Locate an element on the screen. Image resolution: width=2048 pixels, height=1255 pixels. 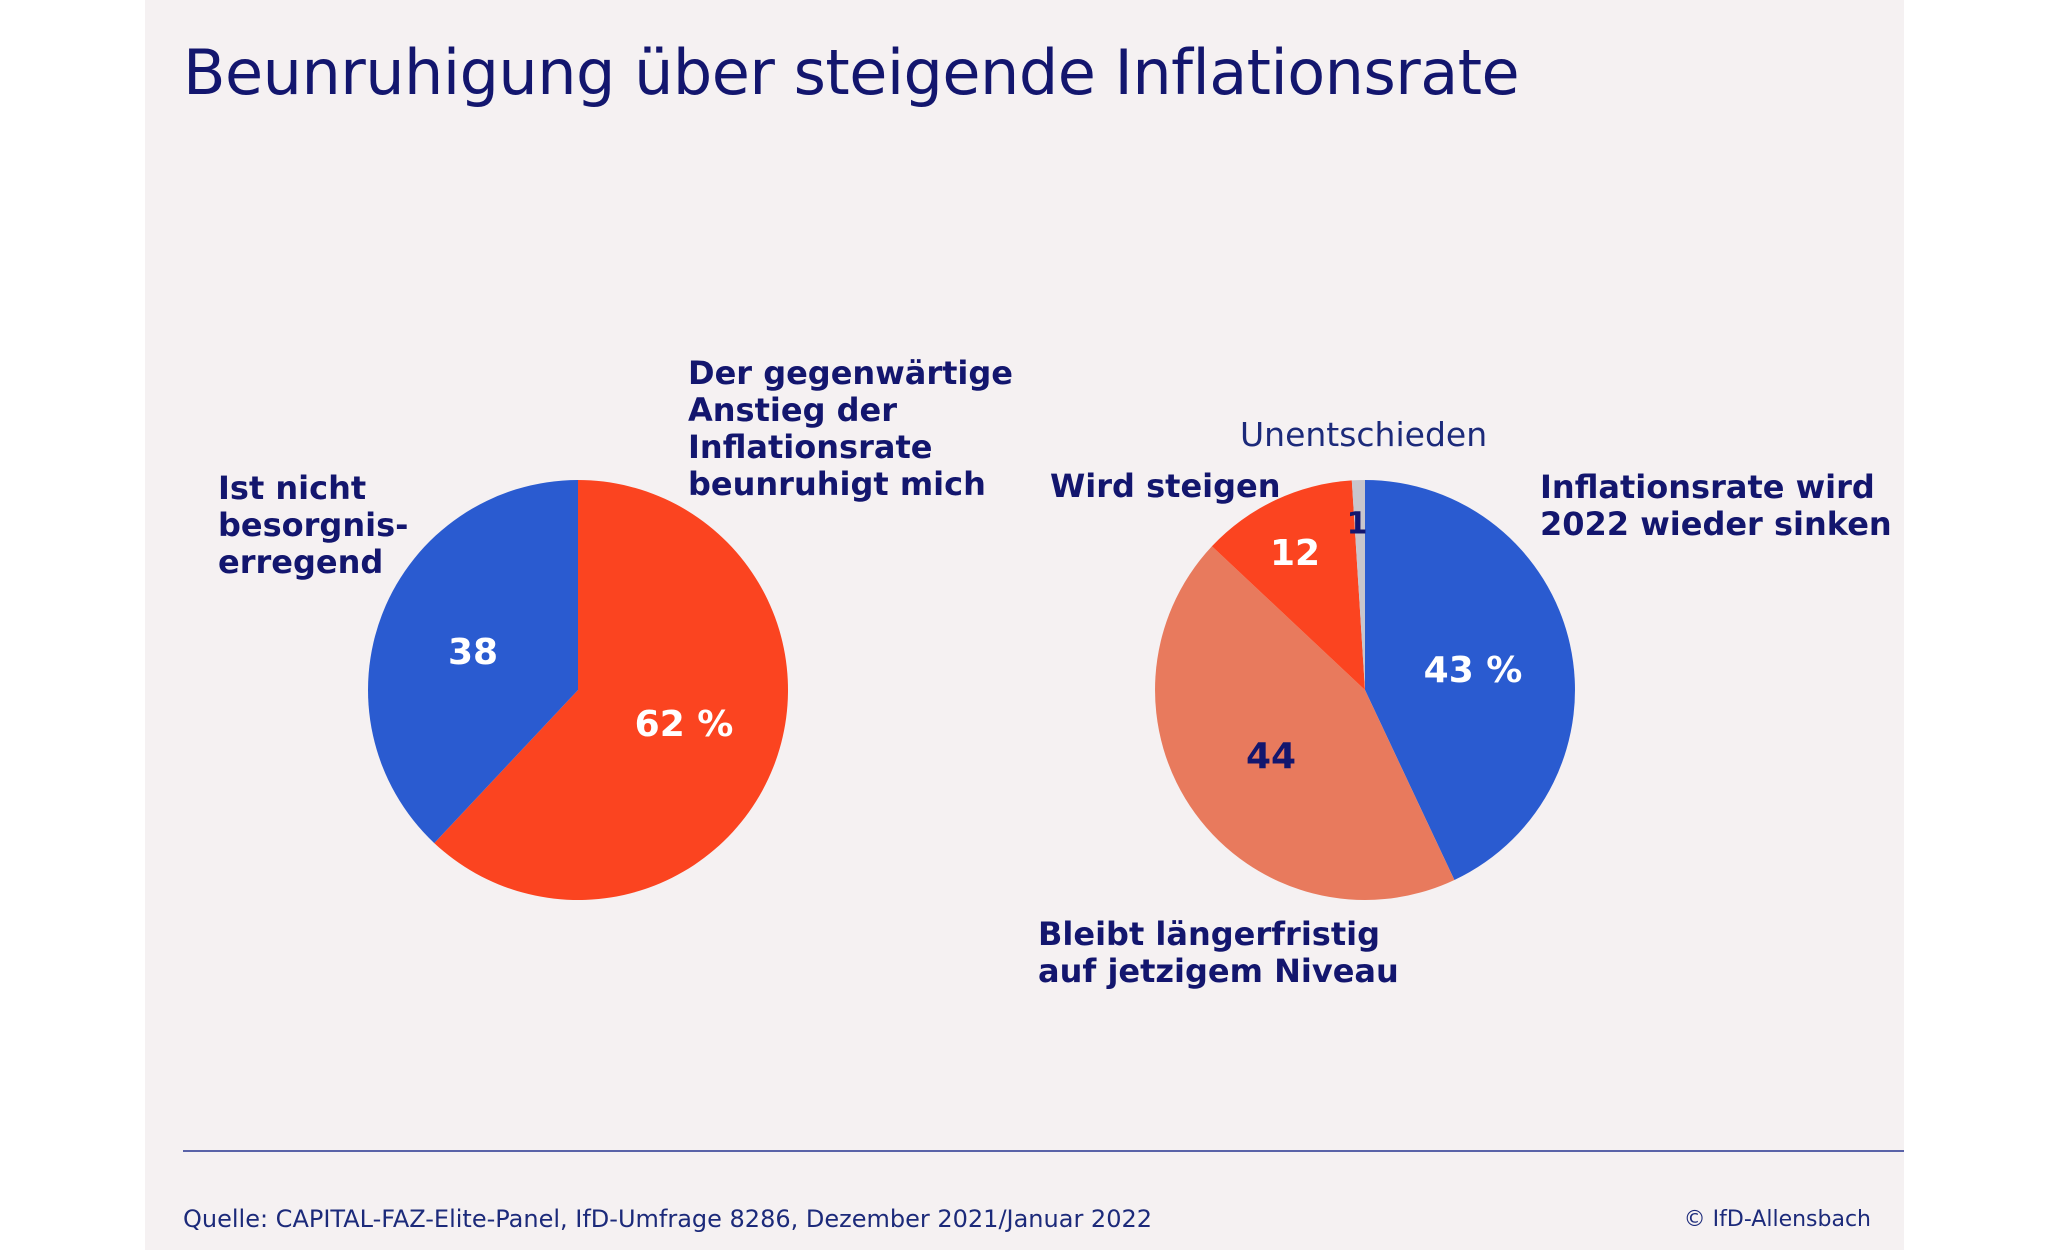
slice-nicht-besorgniserregend is located at coordinates (473, 662).